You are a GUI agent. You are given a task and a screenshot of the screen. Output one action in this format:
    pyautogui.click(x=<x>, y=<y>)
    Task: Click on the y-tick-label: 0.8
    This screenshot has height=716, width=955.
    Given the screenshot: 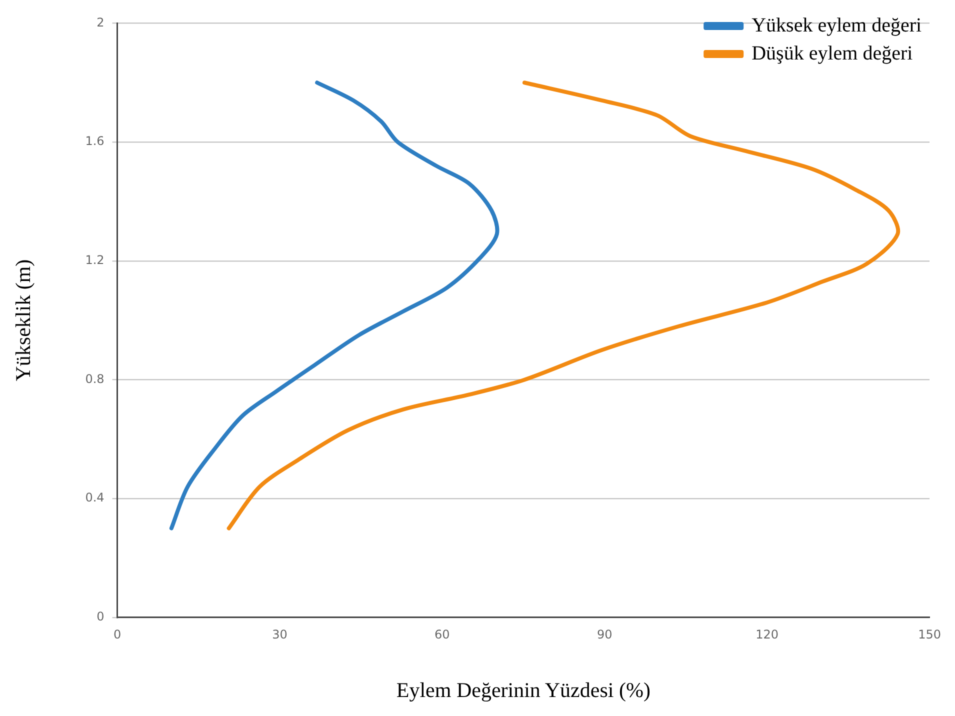 What is the action you would take?
    pyautogui.click(x=94, y=379)
    